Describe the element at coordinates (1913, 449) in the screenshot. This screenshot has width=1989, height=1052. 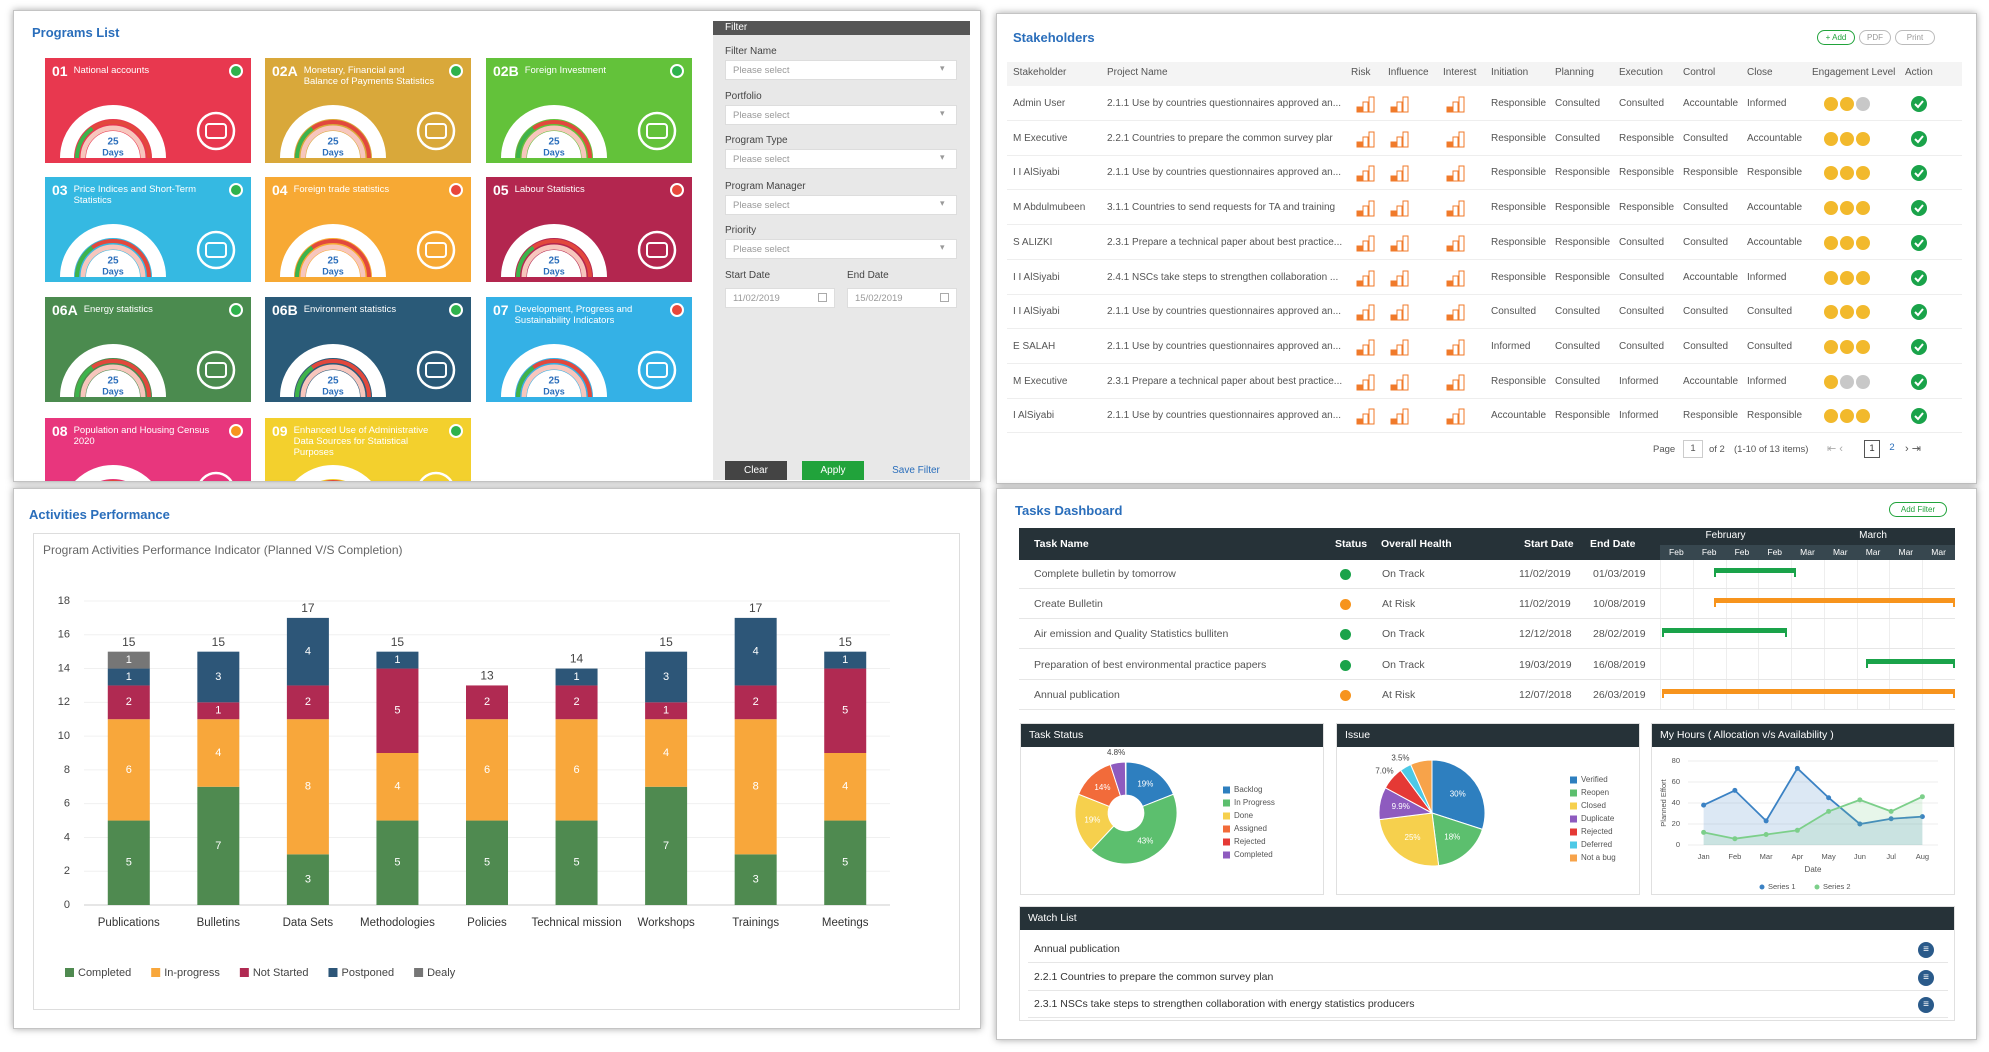
I see `page-nav: › ⇥` at that location.